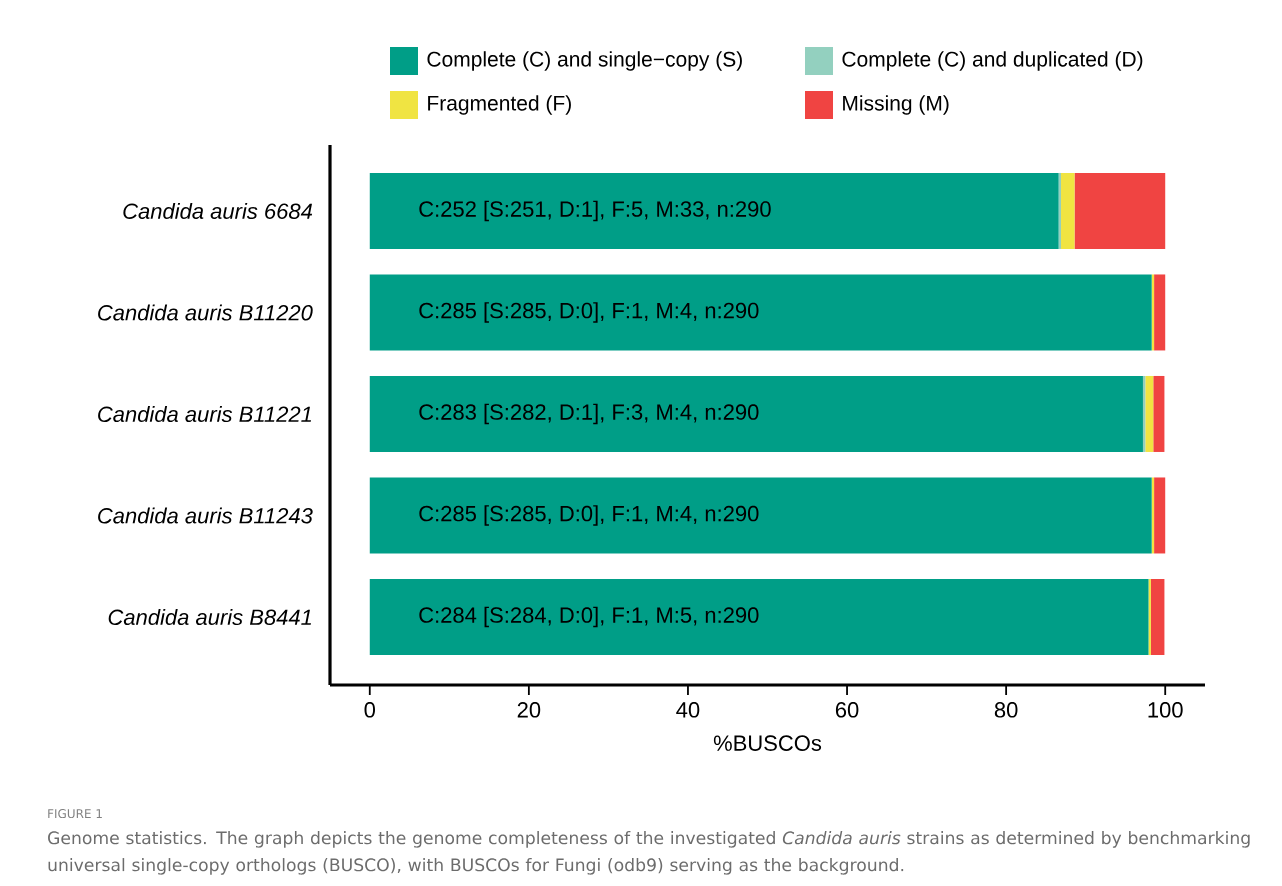 The width and height of the screenshot is (1282, 886). What do you see at coordinates (589, 414) in the screenshot?
I see `annotation: C:283 [S:282, D:1], F:3, M:4, n:290` at bounding box center [589, 414].